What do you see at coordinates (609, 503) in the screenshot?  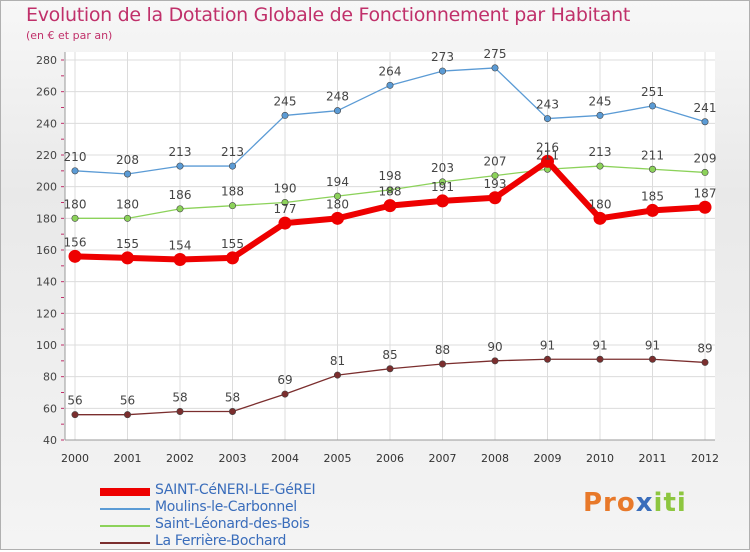 I see `logo-part: Pro` at bounding box center [609, 503].